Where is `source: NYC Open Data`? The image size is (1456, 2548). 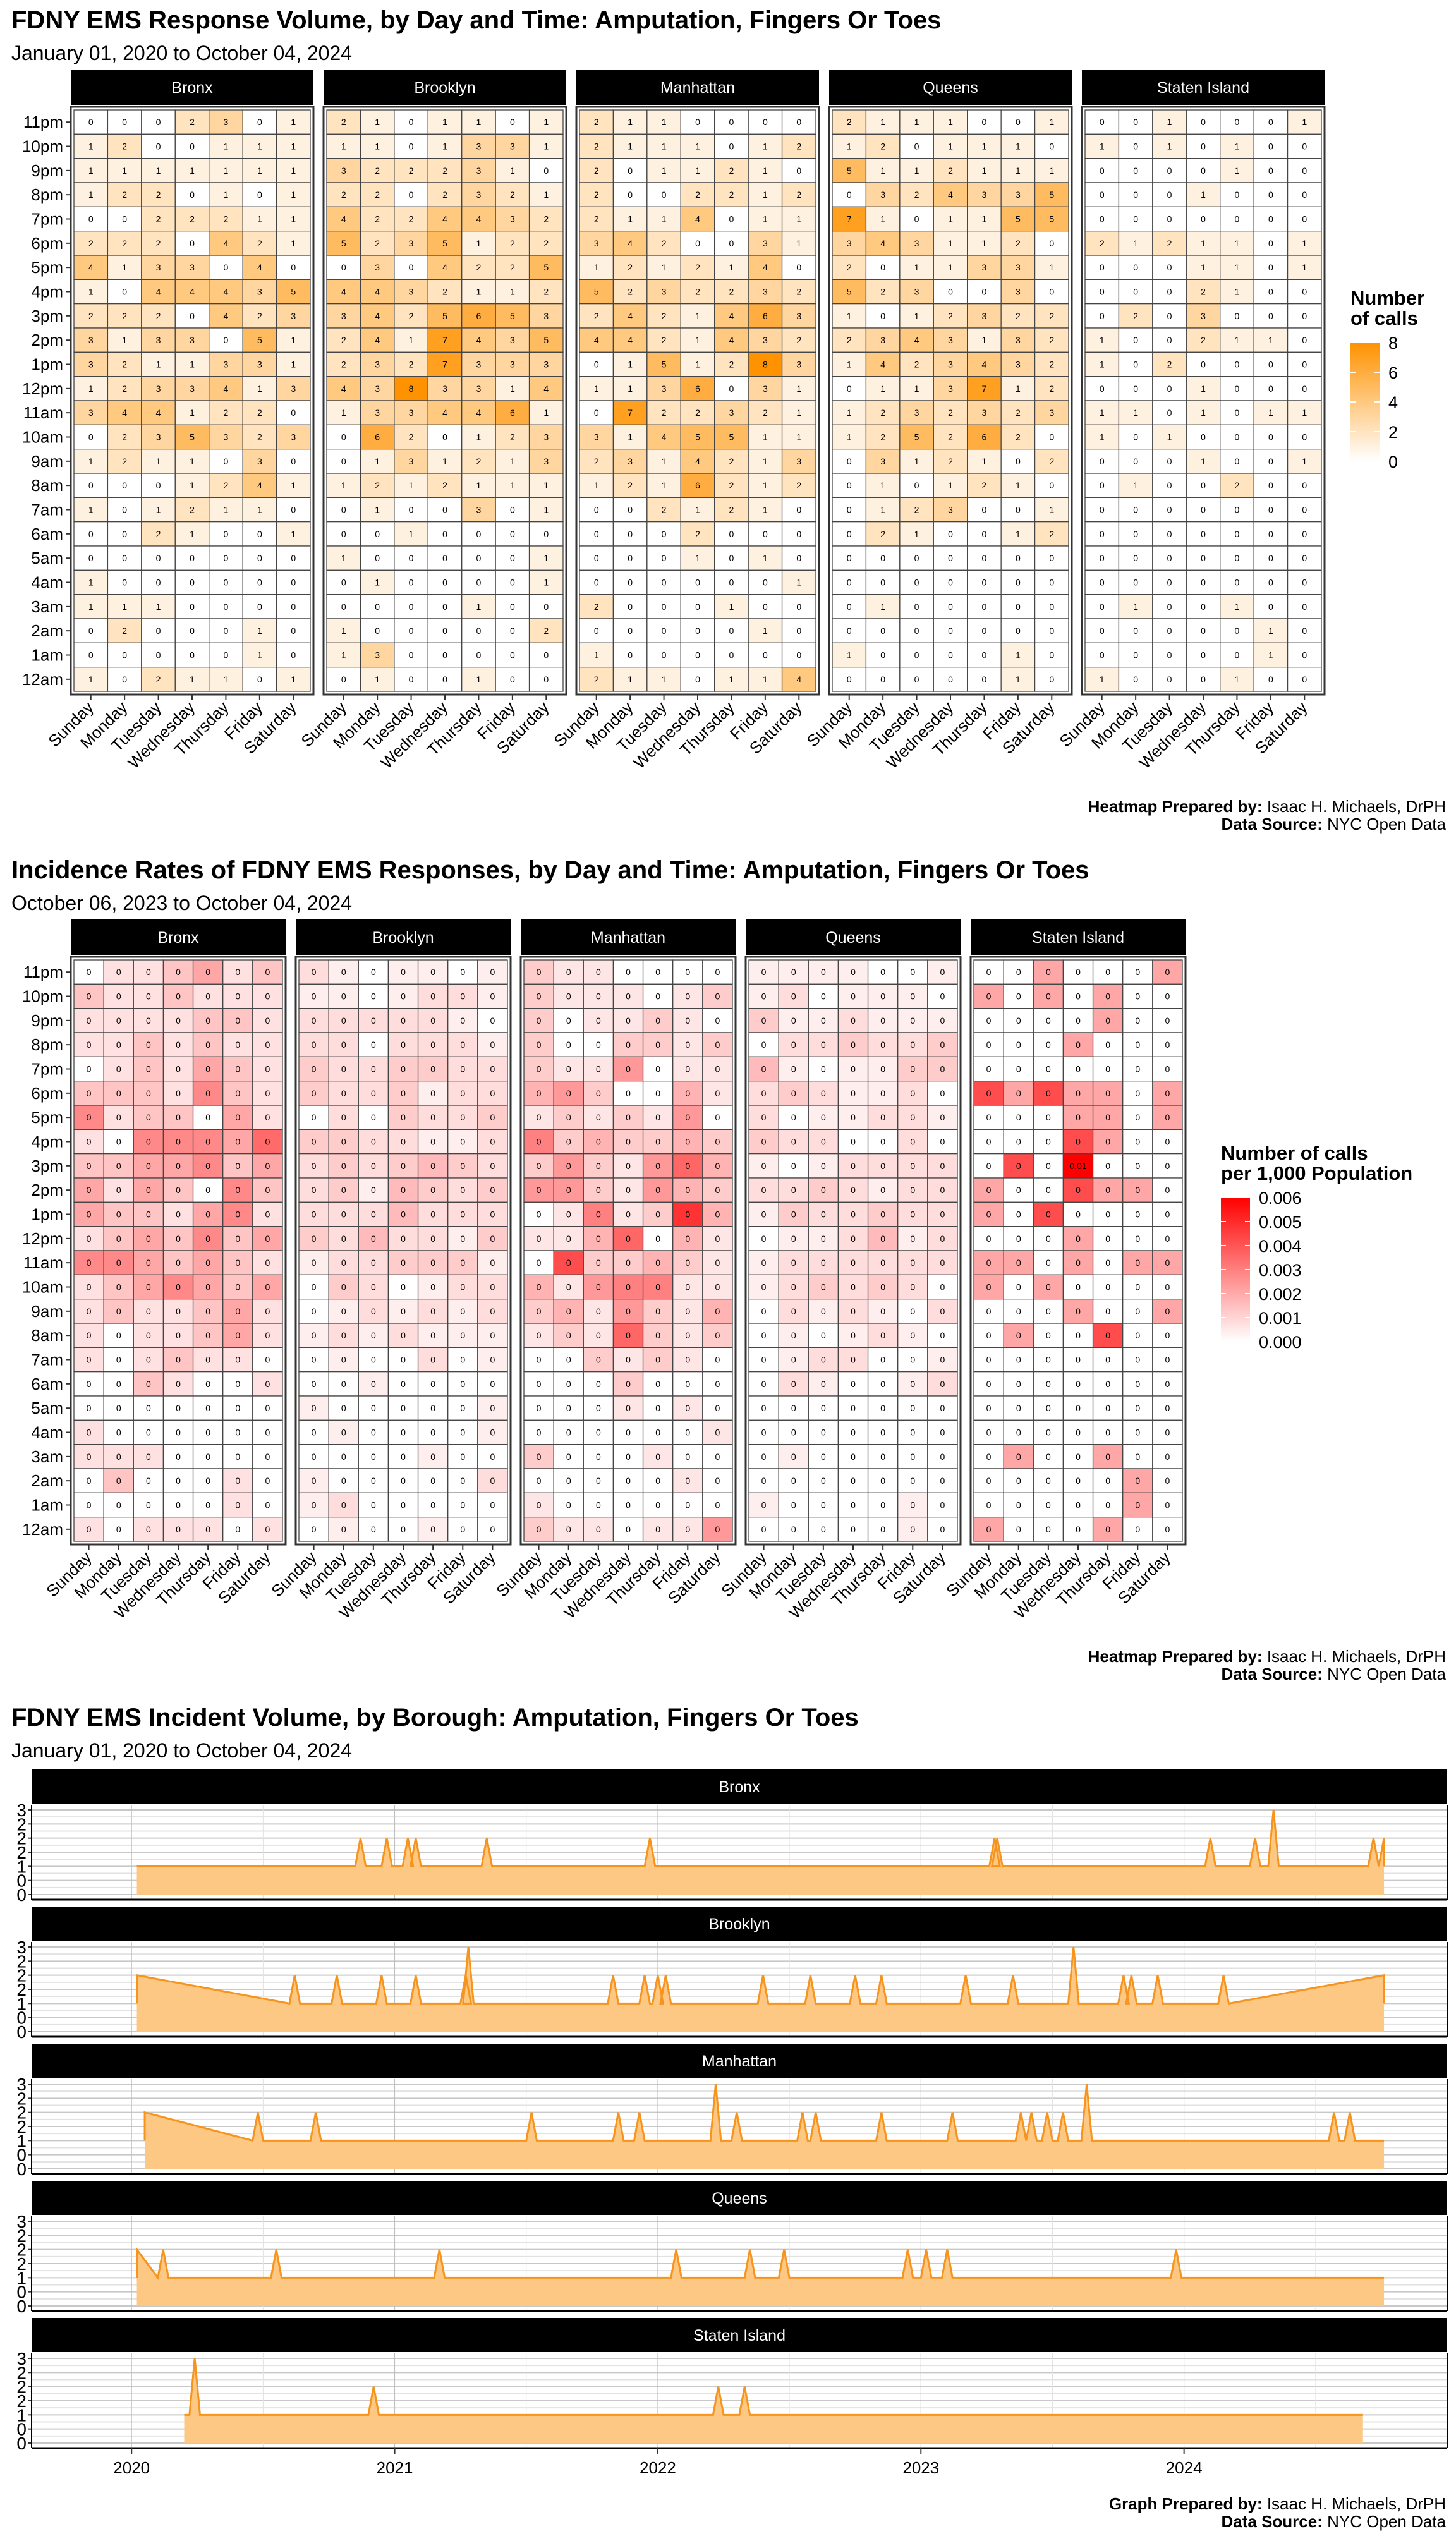 source: NYC Open Data is located at coordinates (1386, 1674).